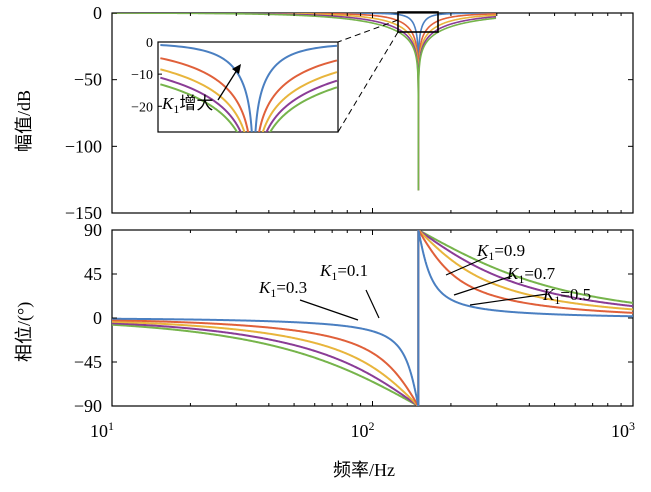 The width and height of the screenshot is (651, 492). Describe the element at coordinates (187, 105) in the screenshot. I see `inset-arrow-label: K1增大` at that location.